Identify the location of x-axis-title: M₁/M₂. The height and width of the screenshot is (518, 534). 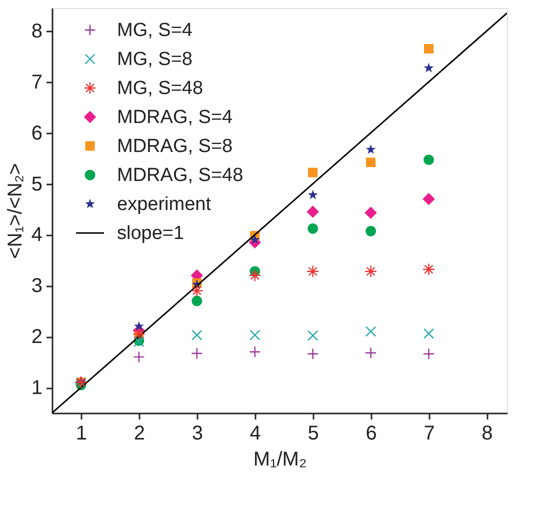
(280, 459).